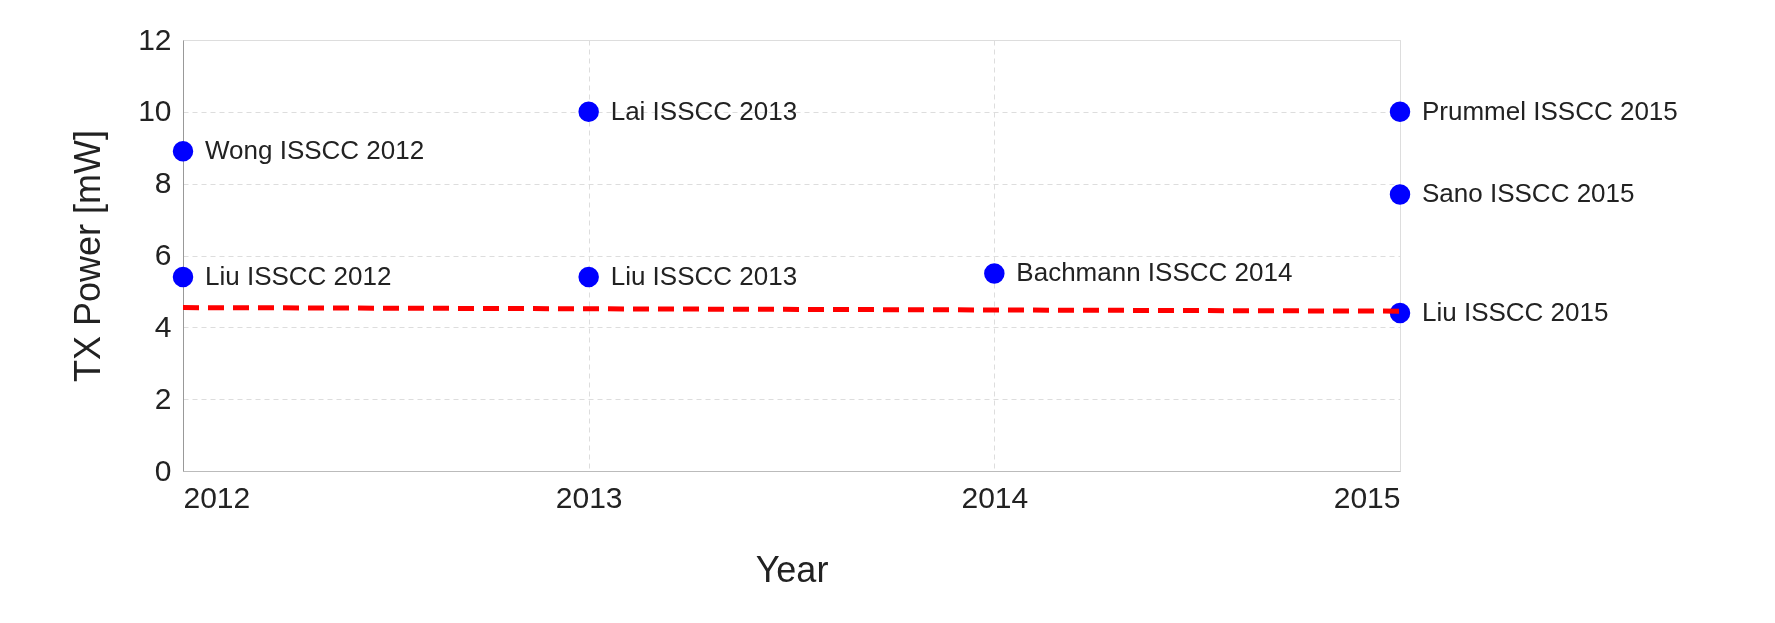 The height and width of the screenshot is (623, 1775). What do you see at coordinates (163, 254) in the screenshot?
I see `y-tick-label: 6` at bounding box center [163, 254].